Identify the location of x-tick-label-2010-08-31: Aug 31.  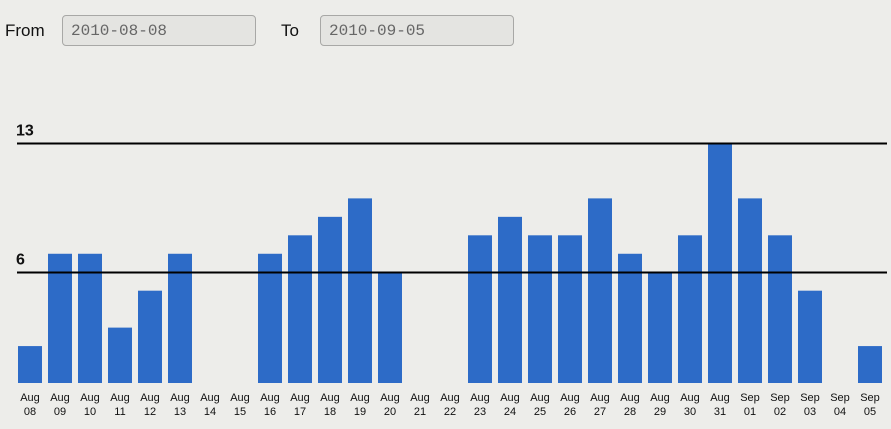
(720, 405).